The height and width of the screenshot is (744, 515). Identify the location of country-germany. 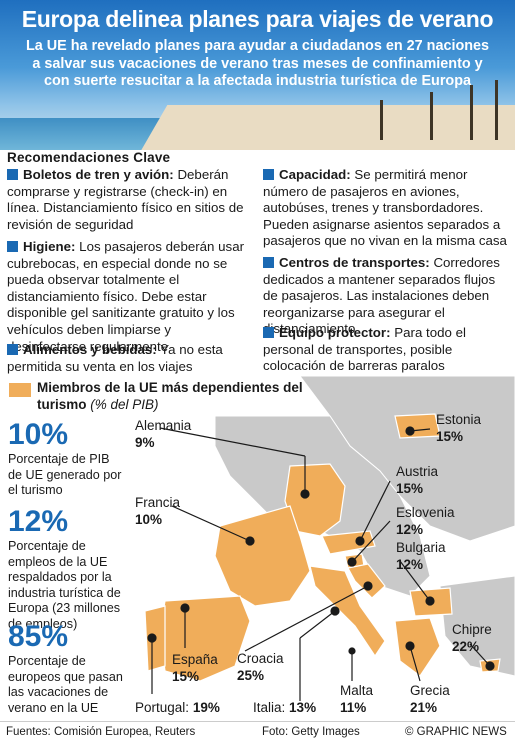
(315, 500).